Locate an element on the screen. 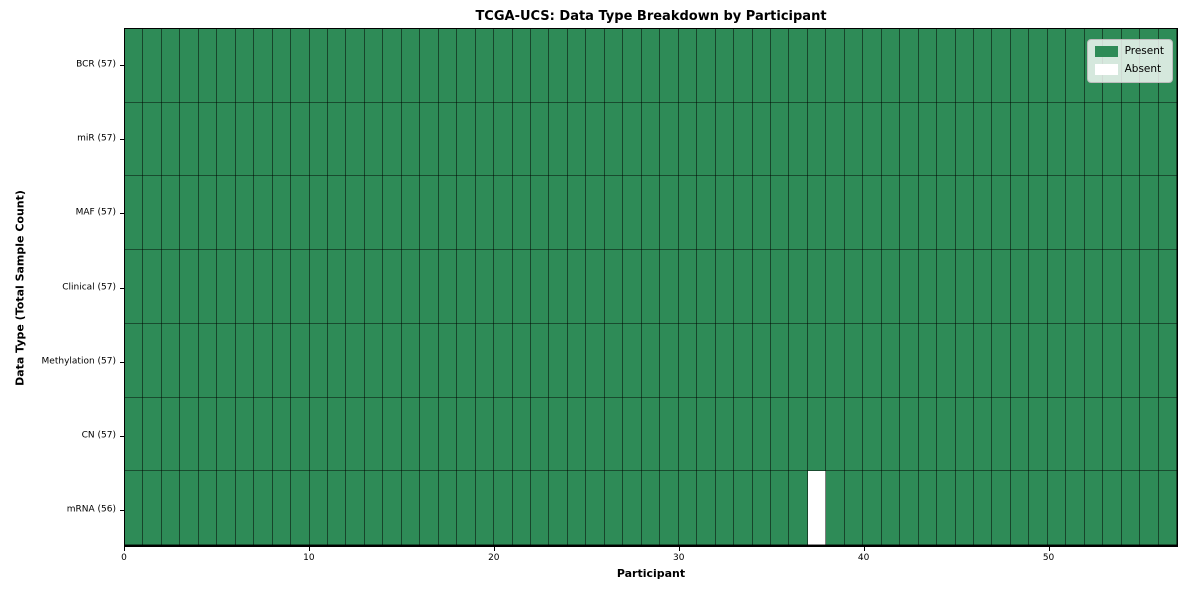 This screenshot has width=1200, height=600. x-tick-label-0: 0 is located at coordinates (124, 558).